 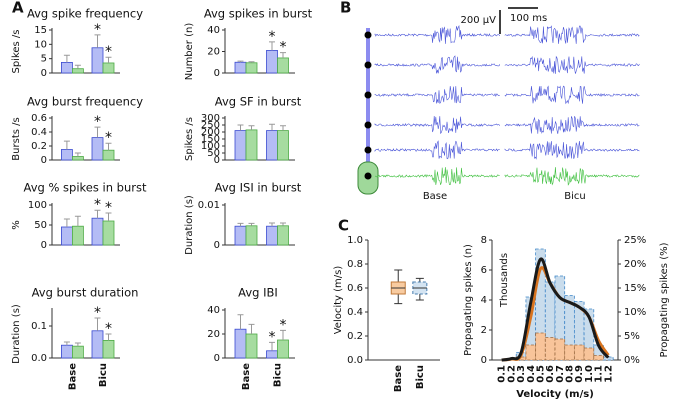 I want to click on y-tick-label: 40, so click(x=213, y=30).